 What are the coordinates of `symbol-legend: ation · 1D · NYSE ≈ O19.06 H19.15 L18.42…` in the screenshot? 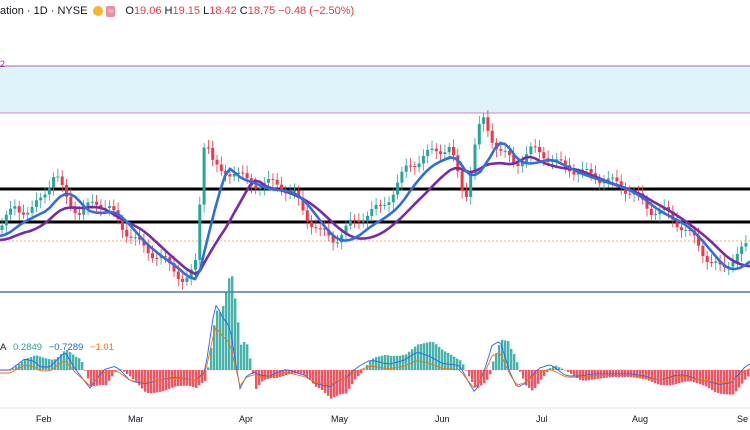 It's located at (177, 11).